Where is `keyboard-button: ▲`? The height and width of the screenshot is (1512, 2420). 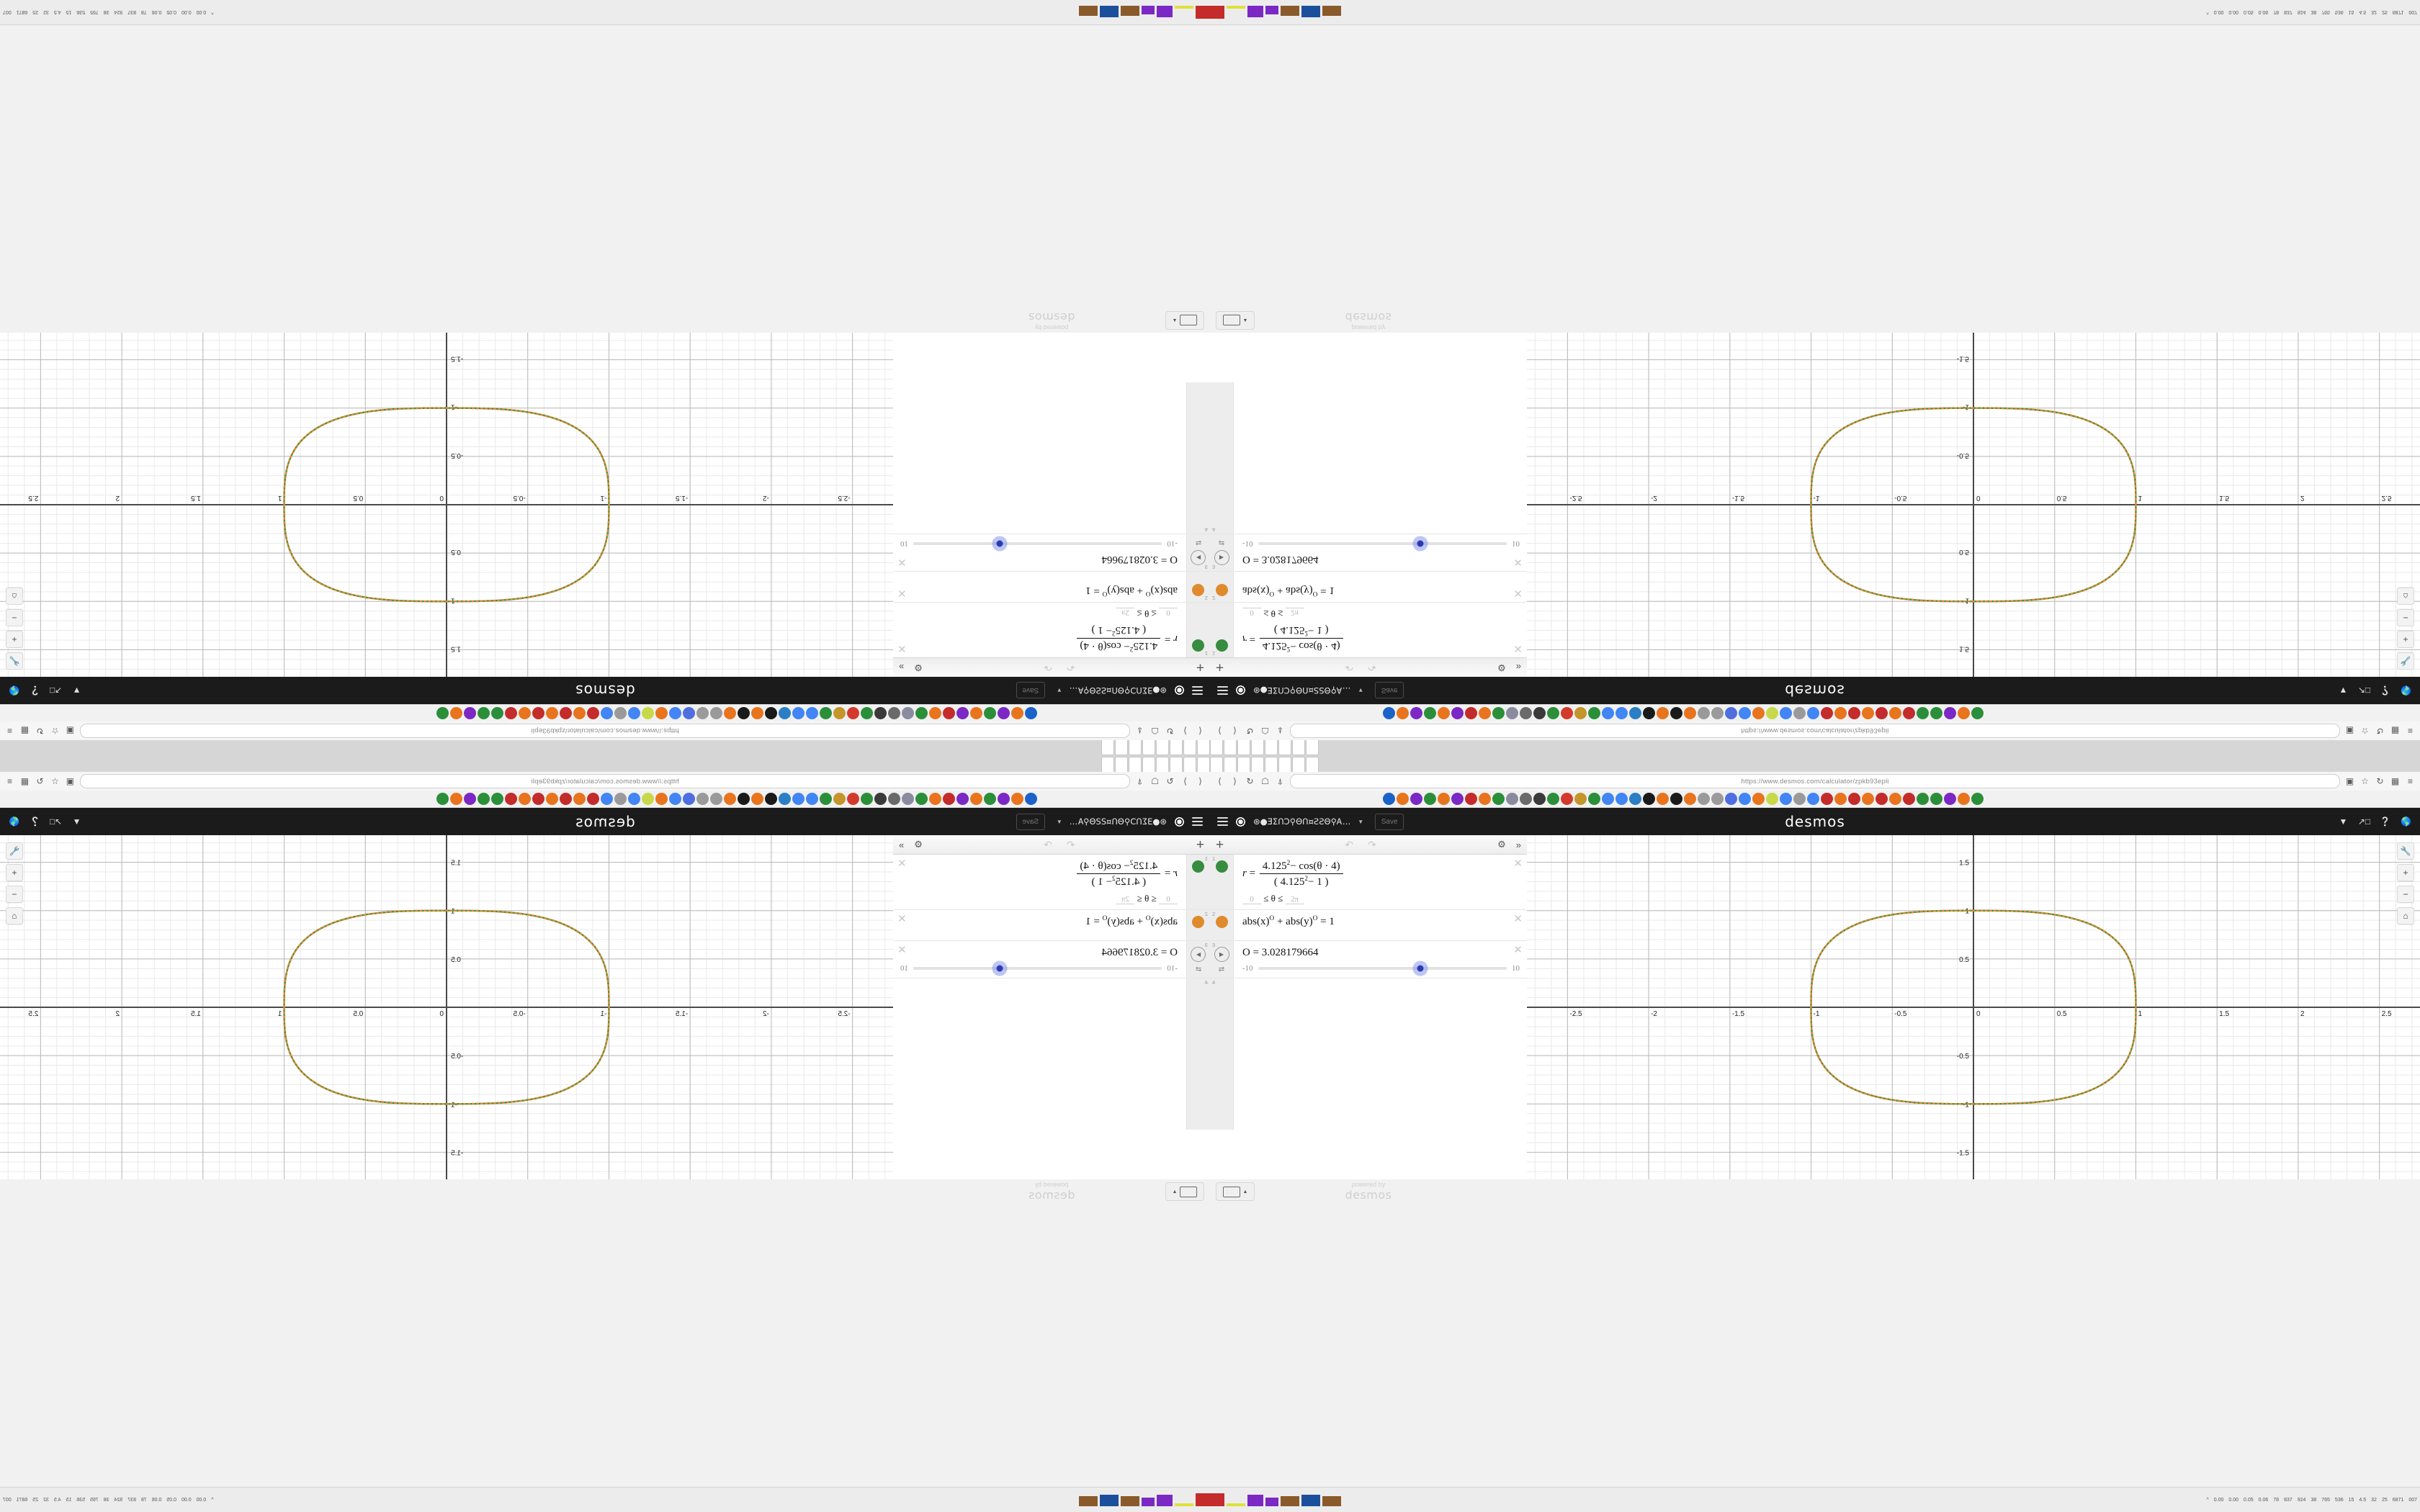 keyboard-button: ▲ is located at coordinates (1184, 320).